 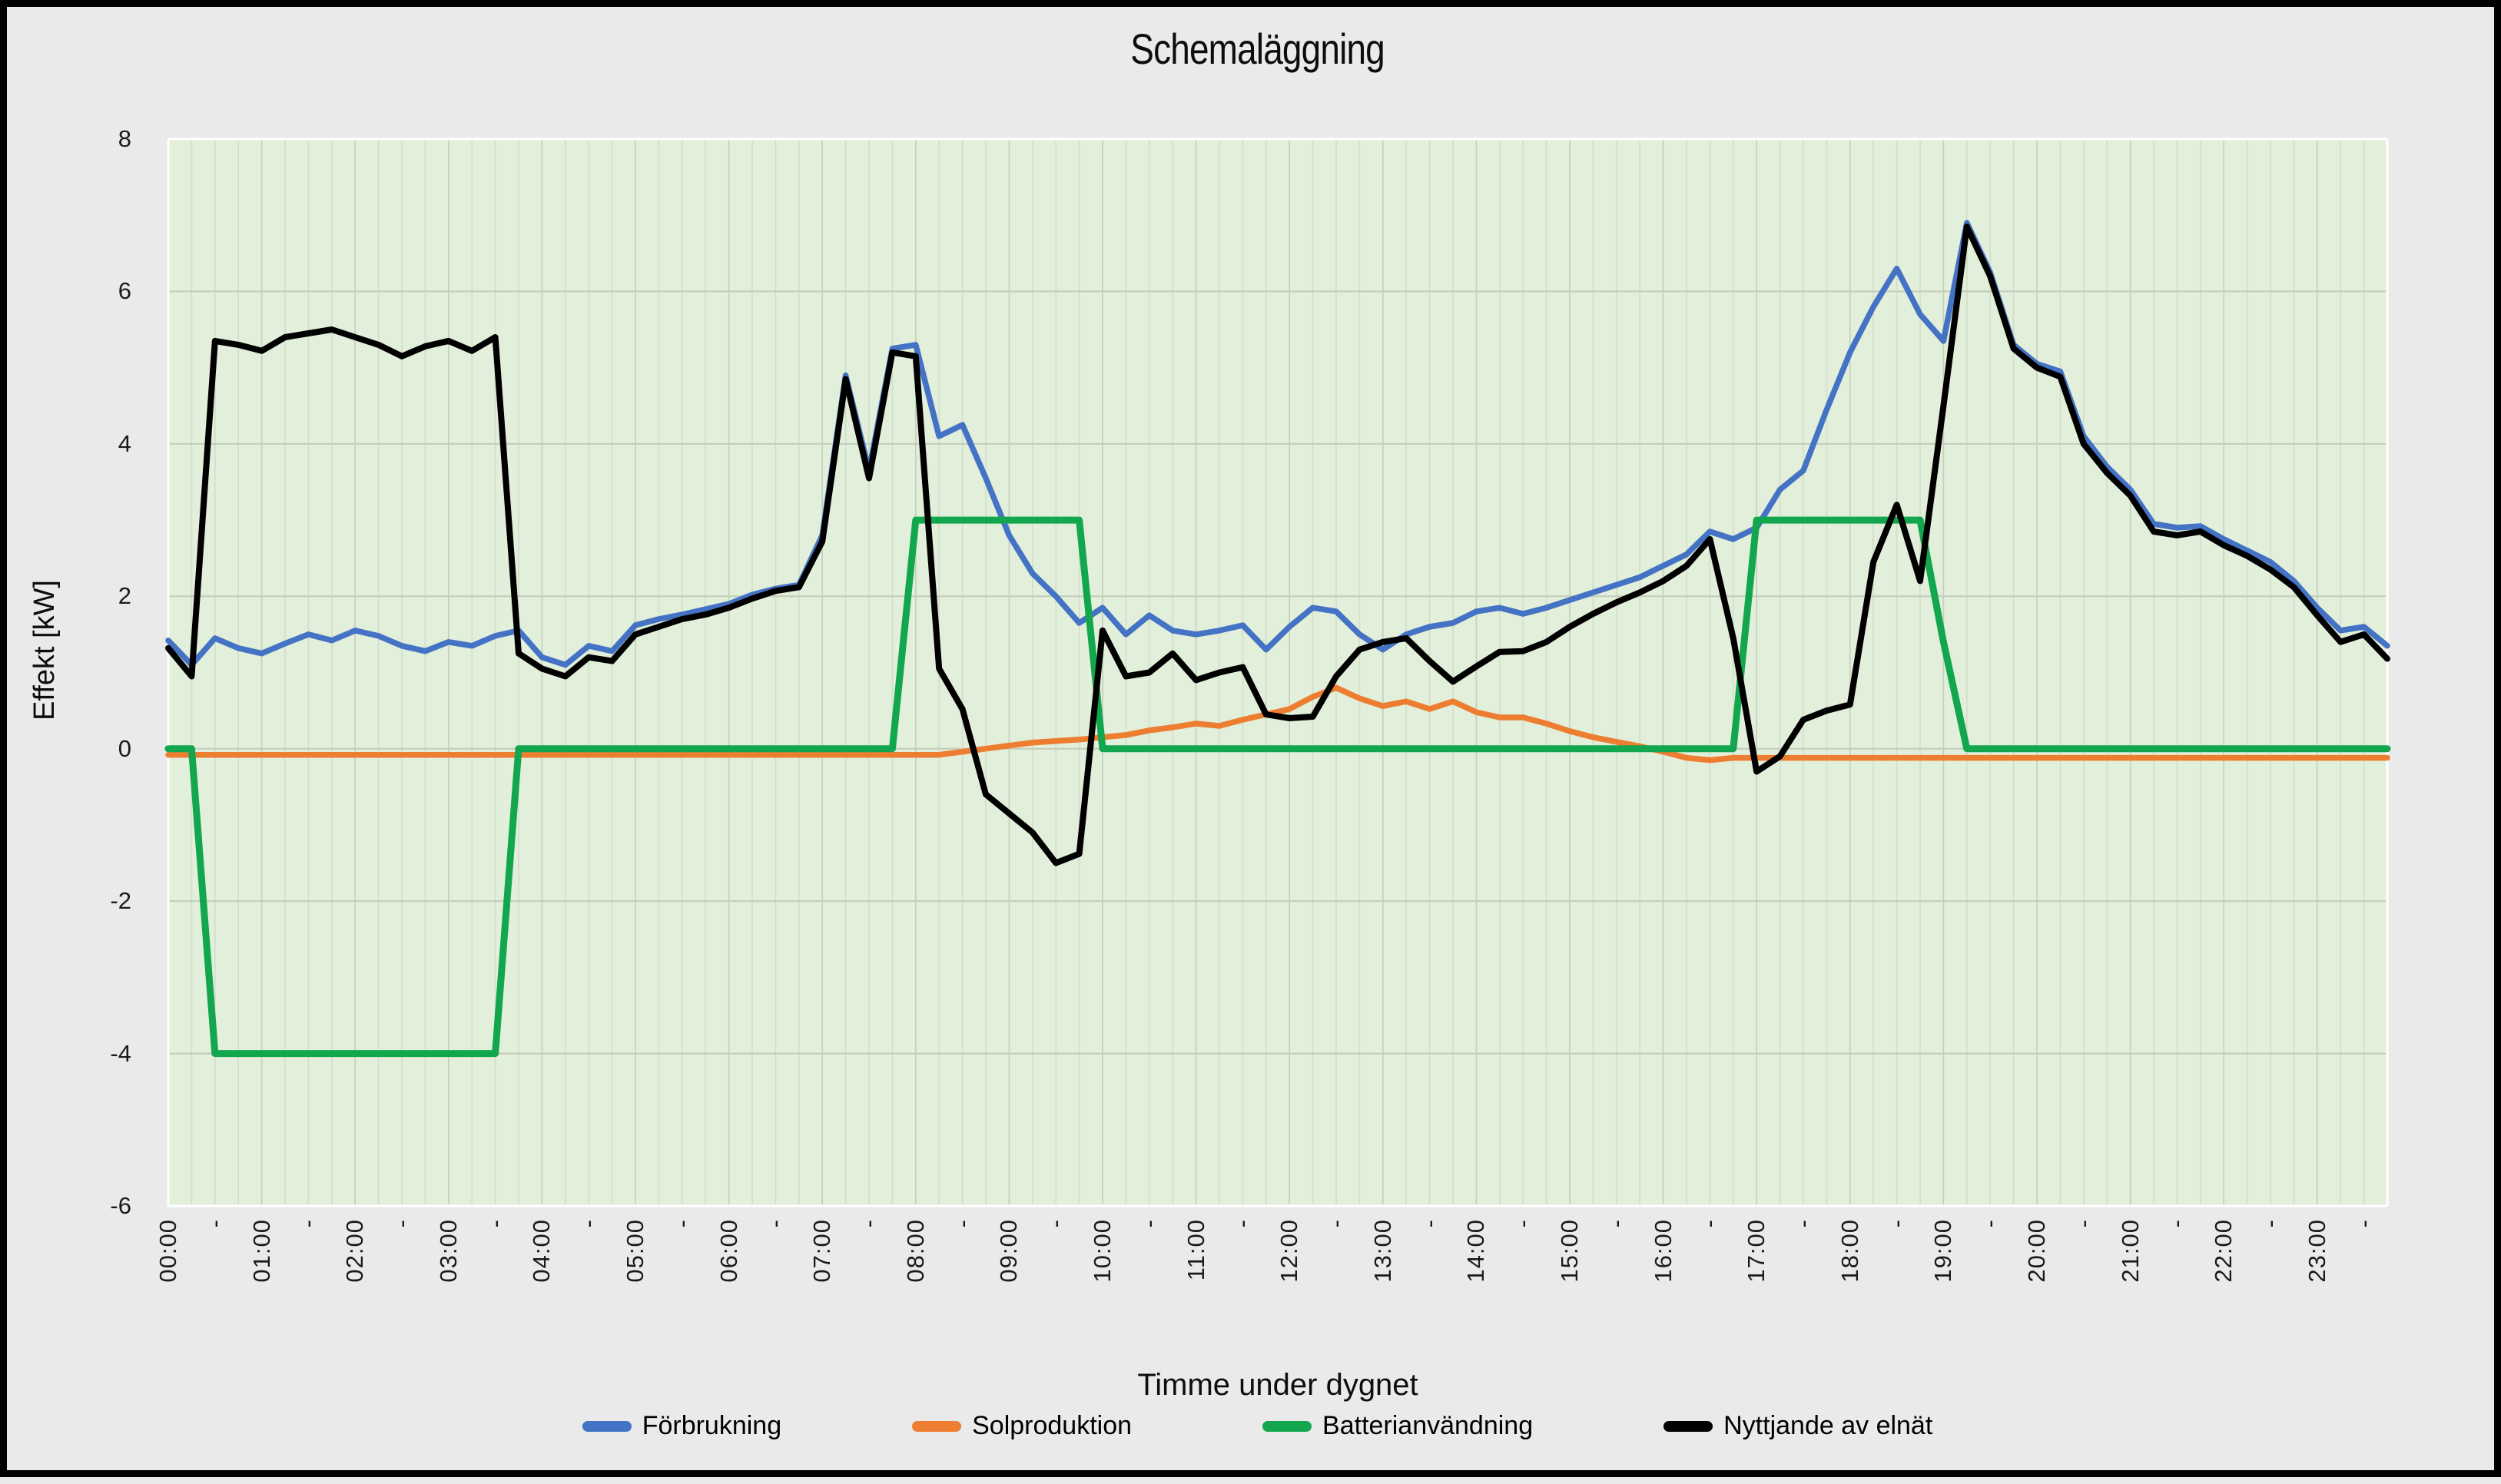 I want to click on x-tick-label: 15:00, so click(x=1570, y=1251).